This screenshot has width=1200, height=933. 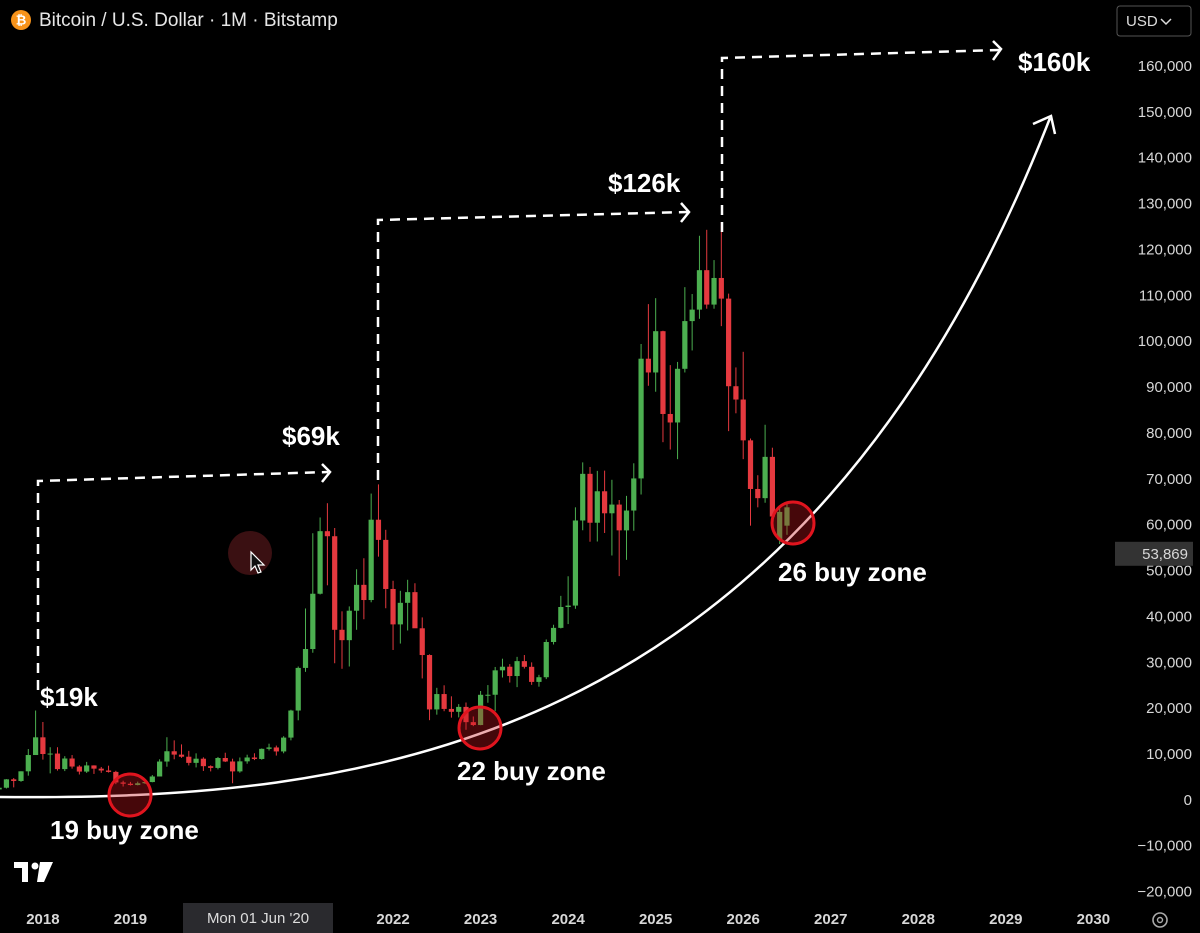 I want to click on y-tick-label: 50,000, so click(x=1169, y=571).